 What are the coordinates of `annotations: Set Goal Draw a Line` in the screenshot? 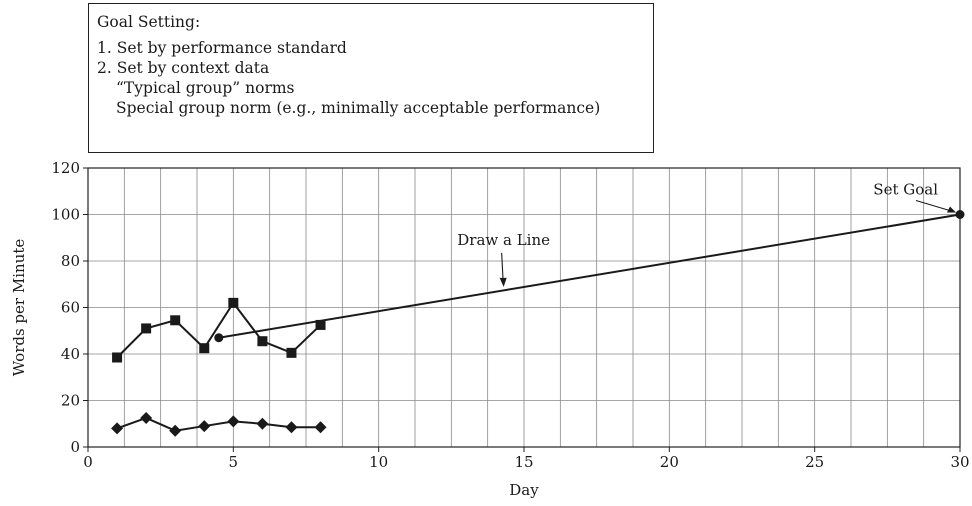 It's located at (706, 234).